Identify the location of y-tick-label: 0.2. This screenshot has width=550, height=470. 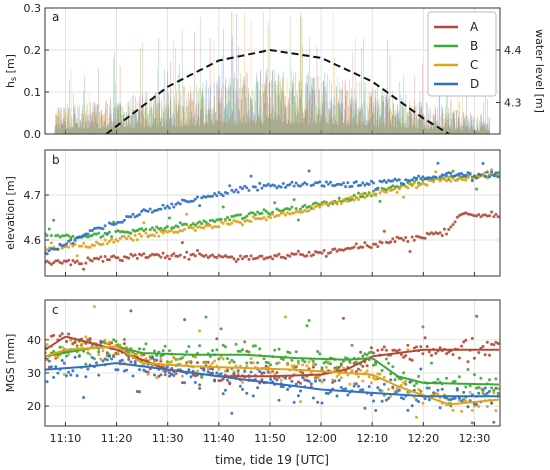
(33, 50).